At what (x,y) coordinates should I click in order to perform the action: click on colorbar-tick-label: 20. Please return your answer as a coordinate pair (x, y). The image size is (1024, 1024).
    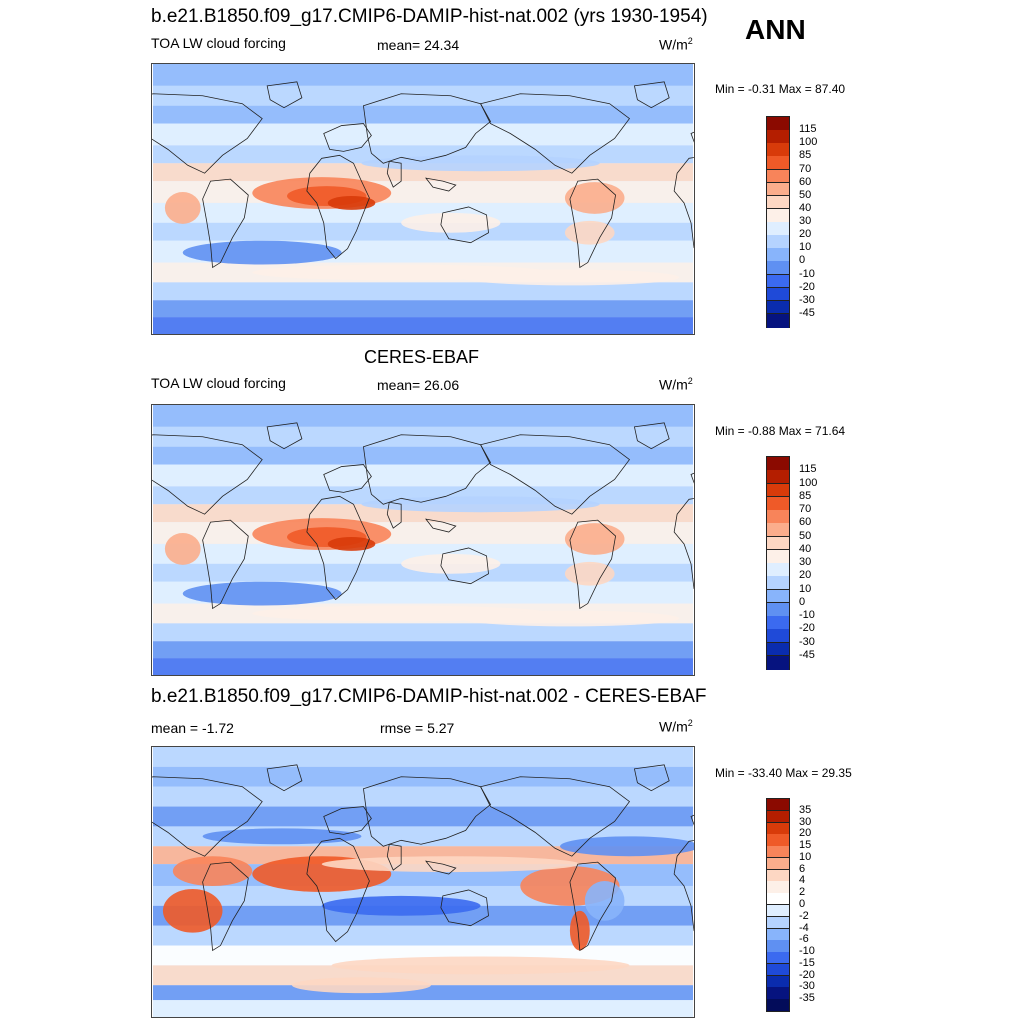
    Looking at the image, I should click on (805, 575).